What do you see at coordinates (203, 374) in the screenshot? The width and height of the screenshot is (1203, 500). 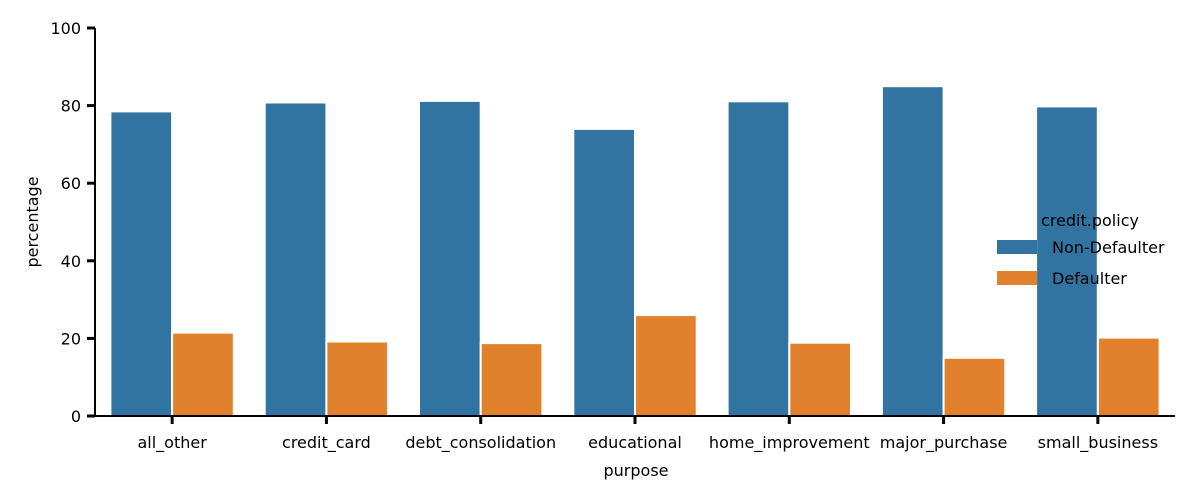 I see `bar-defaulter-all-other` at bounding box center [203, 374].